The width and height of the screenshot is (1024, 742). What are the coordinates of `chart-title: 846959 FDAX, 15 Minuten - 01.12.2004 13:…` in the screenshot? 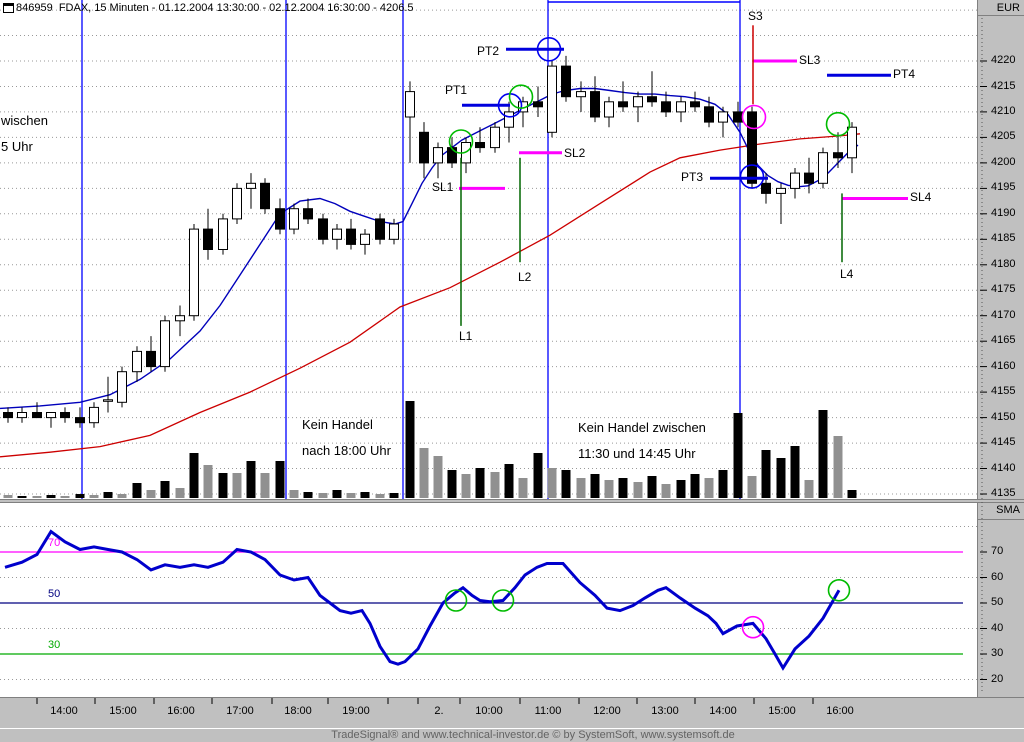 It's located at (215, 8).